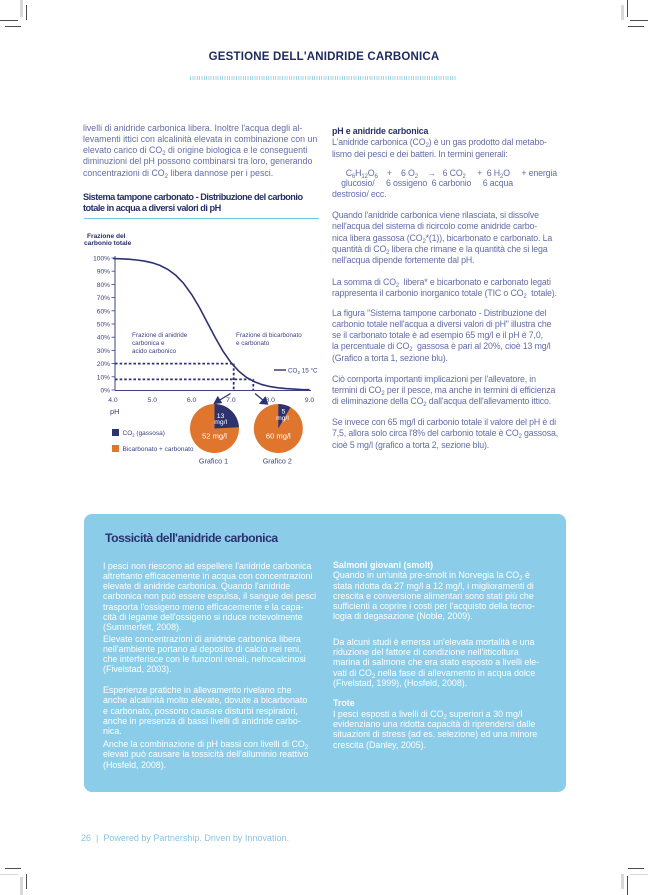 The image size is (648, 895). What do you see at coordinates (105, 391) in the screenshot?
I see `svg-text: 0%` at bounding box center [105, 391].